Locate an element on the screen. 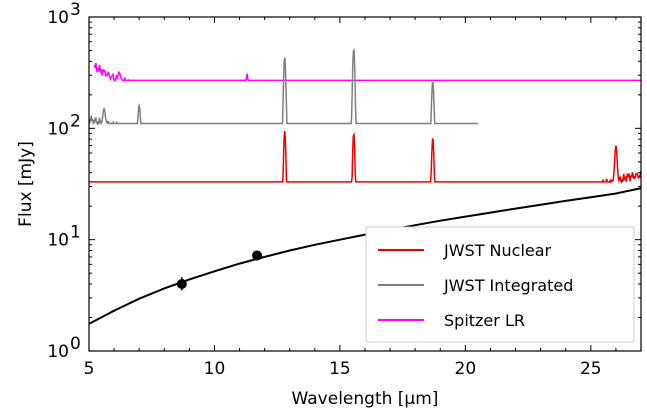 The image size is (647, 411). x-tick-label-10: 10 is located at coordinates (215, 369).